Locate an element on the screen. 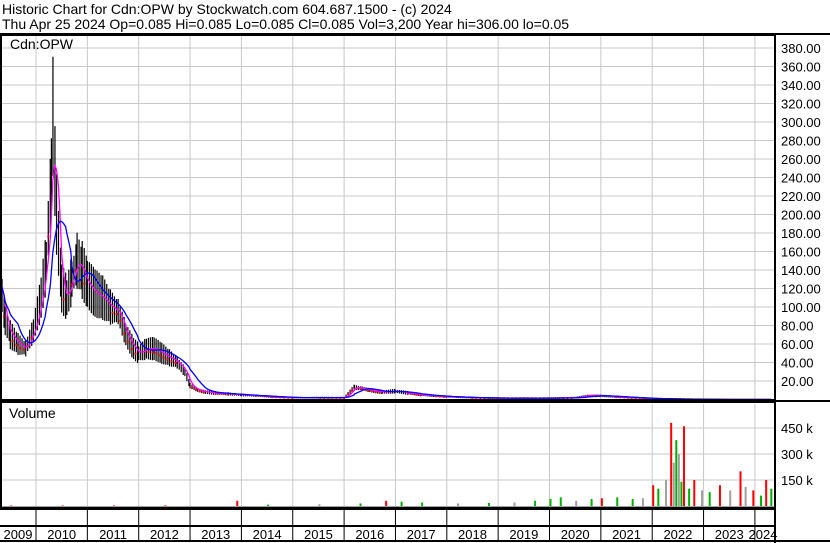 The image size is (830, 543). price-tick-label: 60.00 is located at coordinates (797, 344).